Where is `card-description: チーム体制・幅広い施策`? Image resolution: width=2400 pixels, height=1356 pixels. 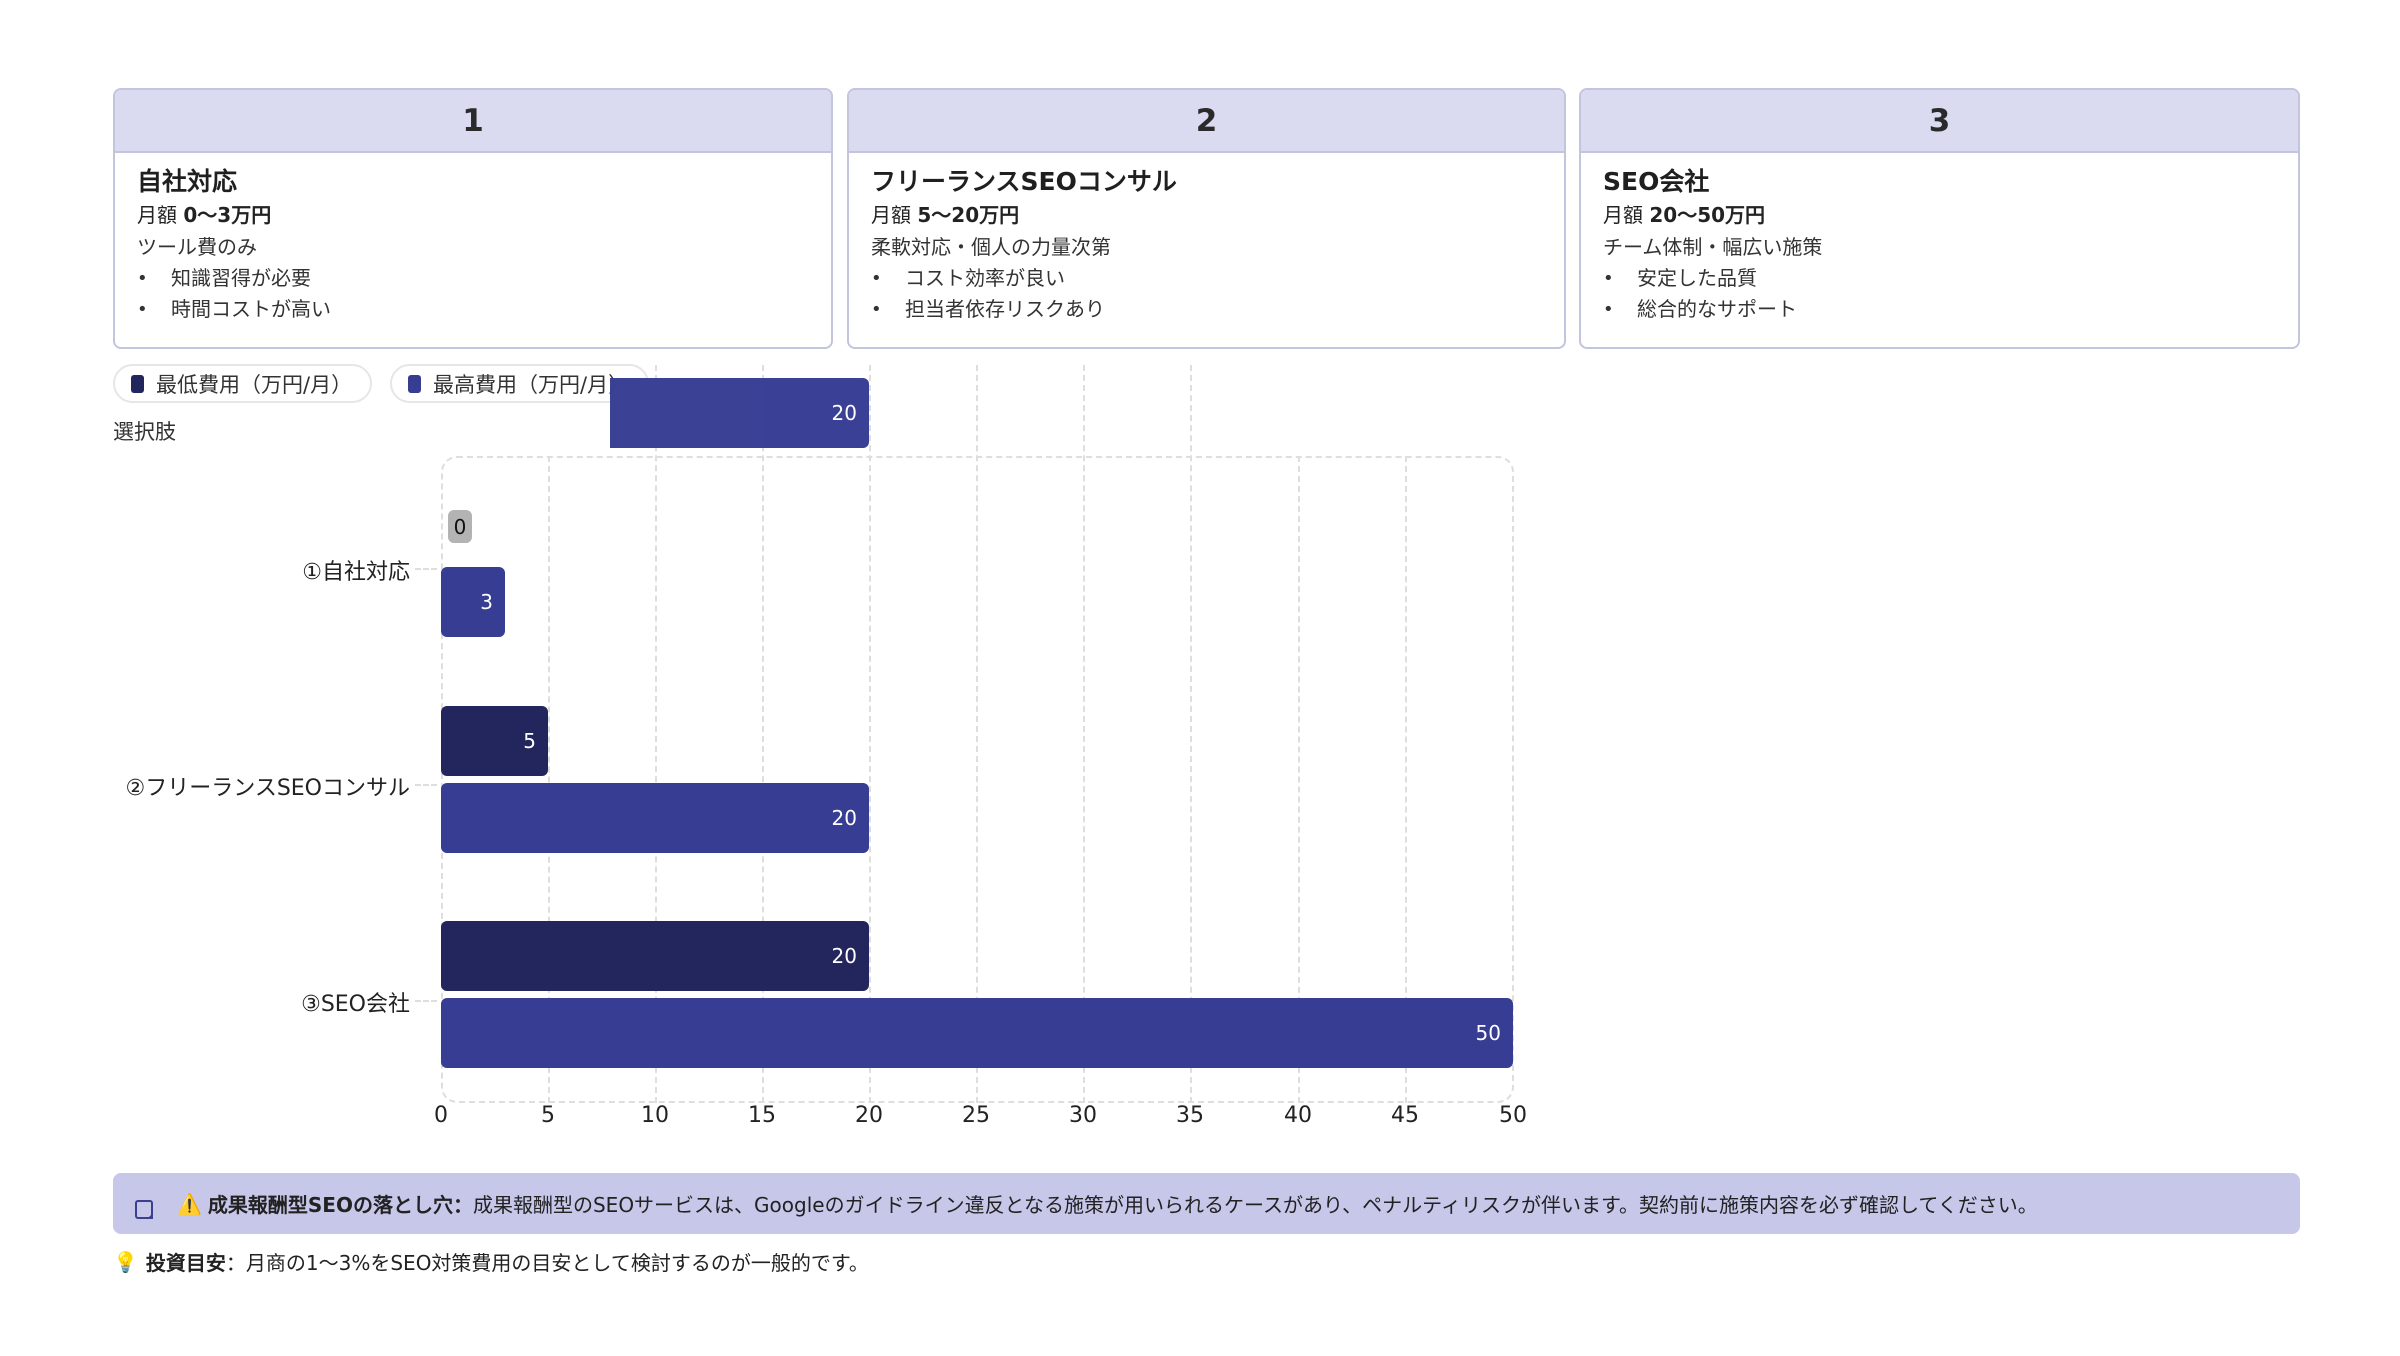 card-description: チーム体制・幅広い施策 is located at coordinates (1713, 247).